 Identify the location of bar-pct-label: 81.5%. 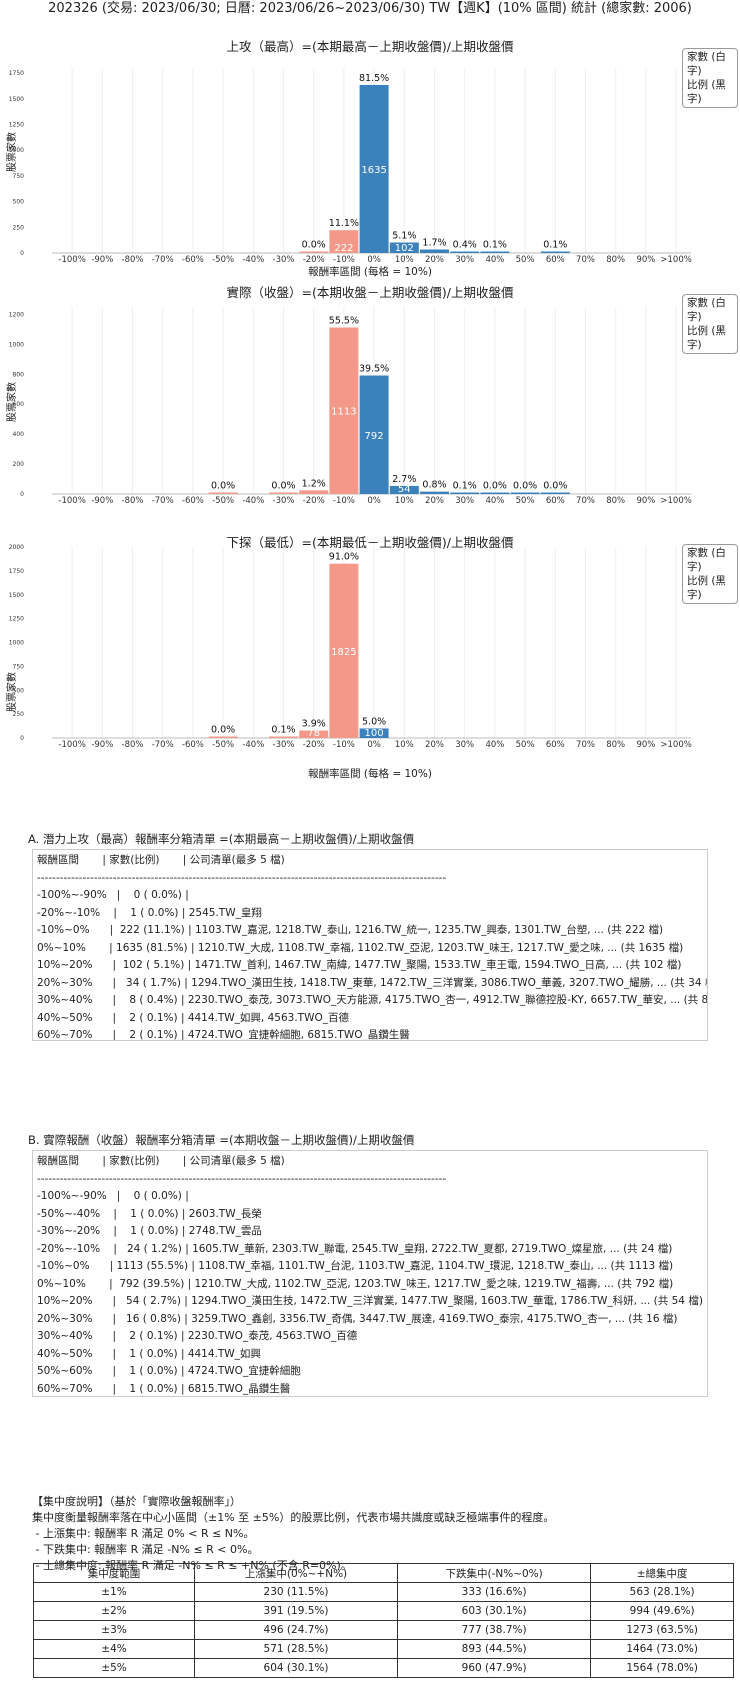
(374, 78).